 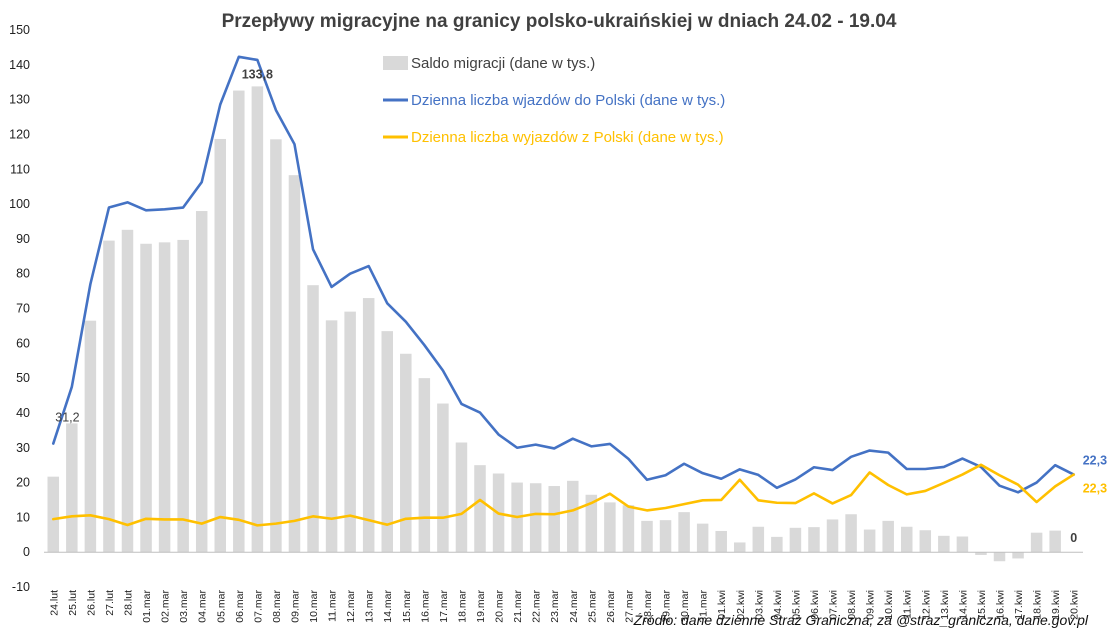 What do you see at coordinates (26, 552) in the screenshot?
I see `y-tick-label: 0` at bounding box center [26, 552].